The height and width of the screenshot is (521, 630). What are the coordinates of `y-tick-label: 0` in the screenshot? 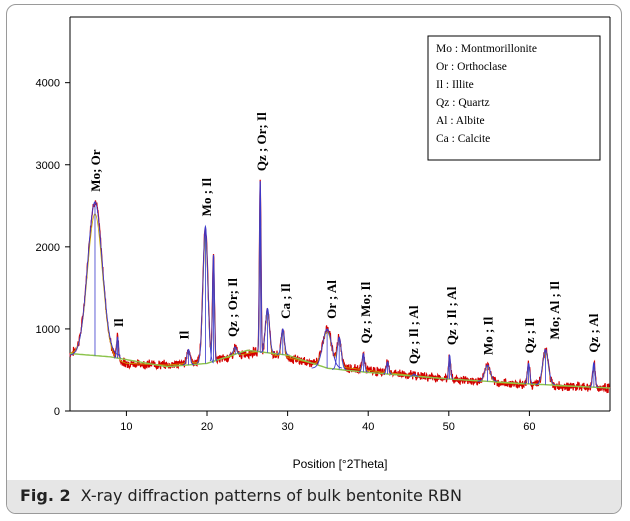 It's located at (57, 412).